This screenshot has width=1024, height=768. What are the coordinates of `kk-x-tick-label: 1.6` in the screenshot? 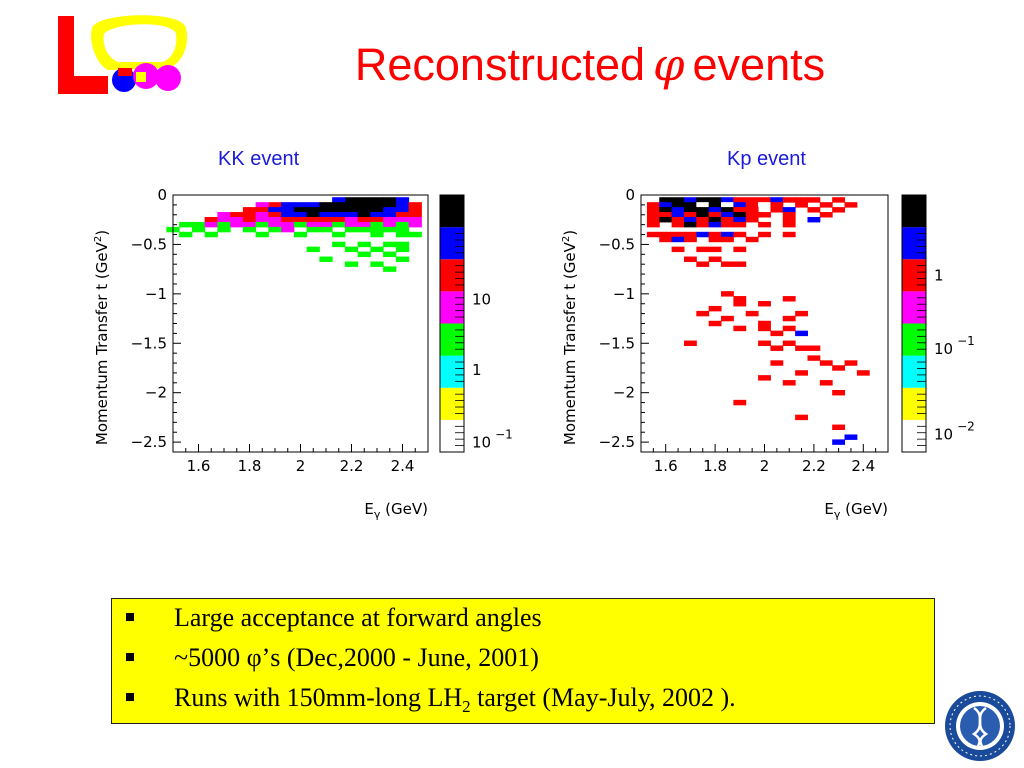 It's located at (199, 466).